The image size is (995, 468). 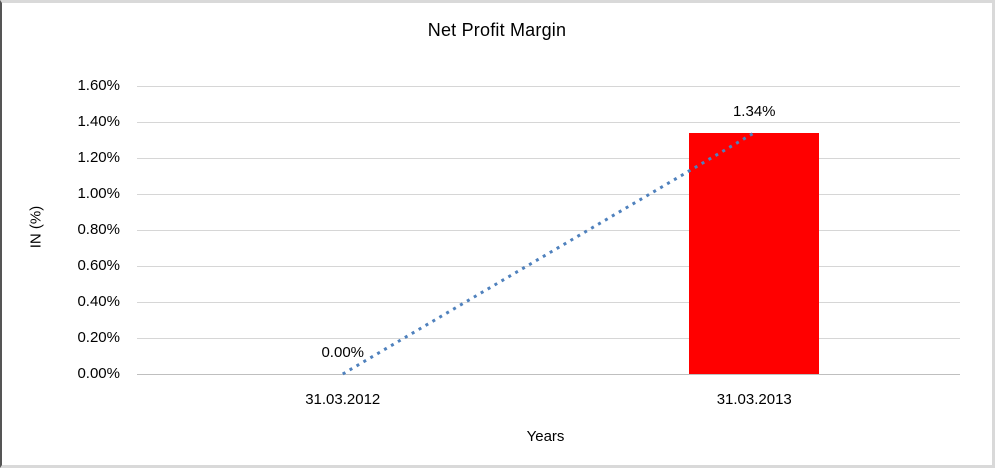 I want to click on y-tick-label: 1.20%, so click(x=98, y=157).